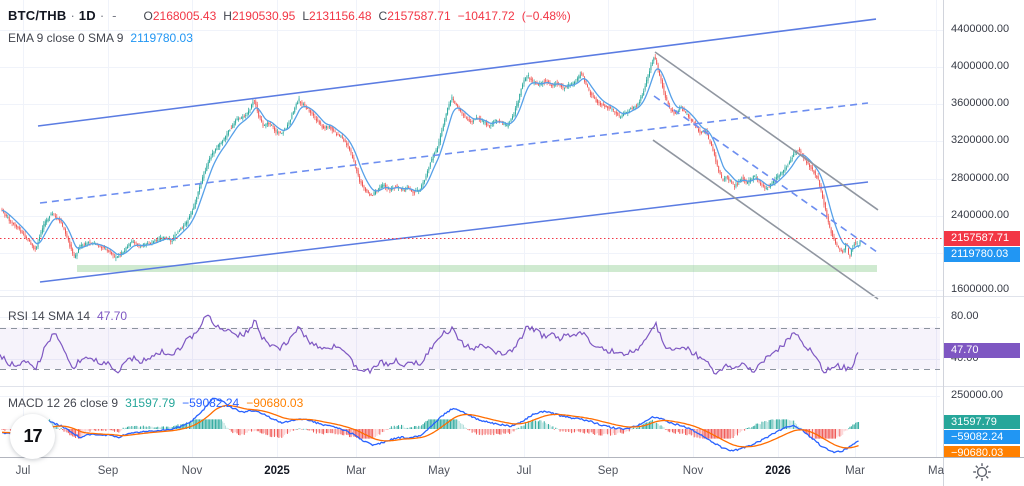 This screenshot has height=486, width=1024. What do you see at coordinates (982, 472) in the screenshot?
I see `settings-gear-icon` at bounding box center [982, 472].